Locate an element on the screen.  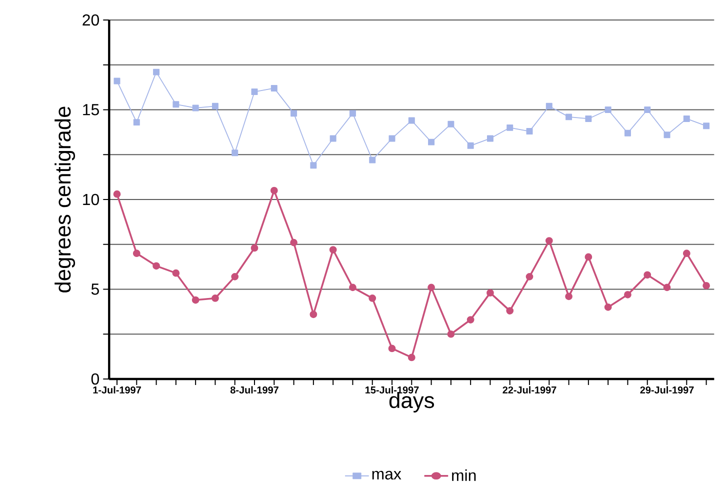
y-tick-label: 10 is located at coordinates (91, 200).